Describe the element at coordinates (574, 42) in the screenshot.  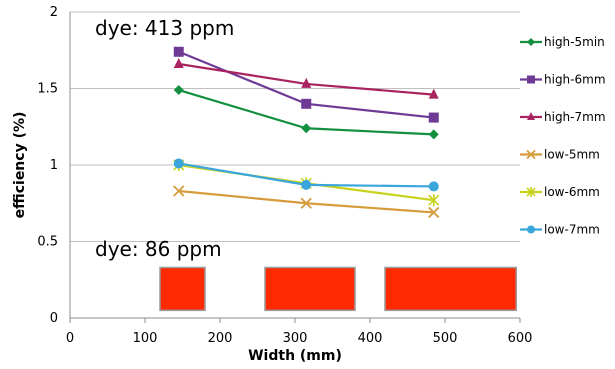
I see `legend-label-high-5min: high-5min` at that location.